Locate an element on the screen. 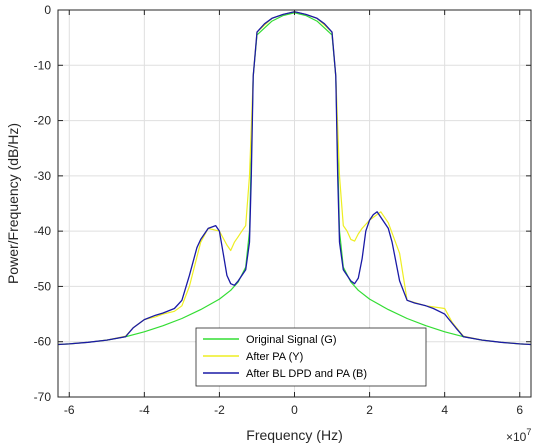 The image size is (550, 447). legend-label-1: Original Signal (G) is located at coordinates (291, 340).